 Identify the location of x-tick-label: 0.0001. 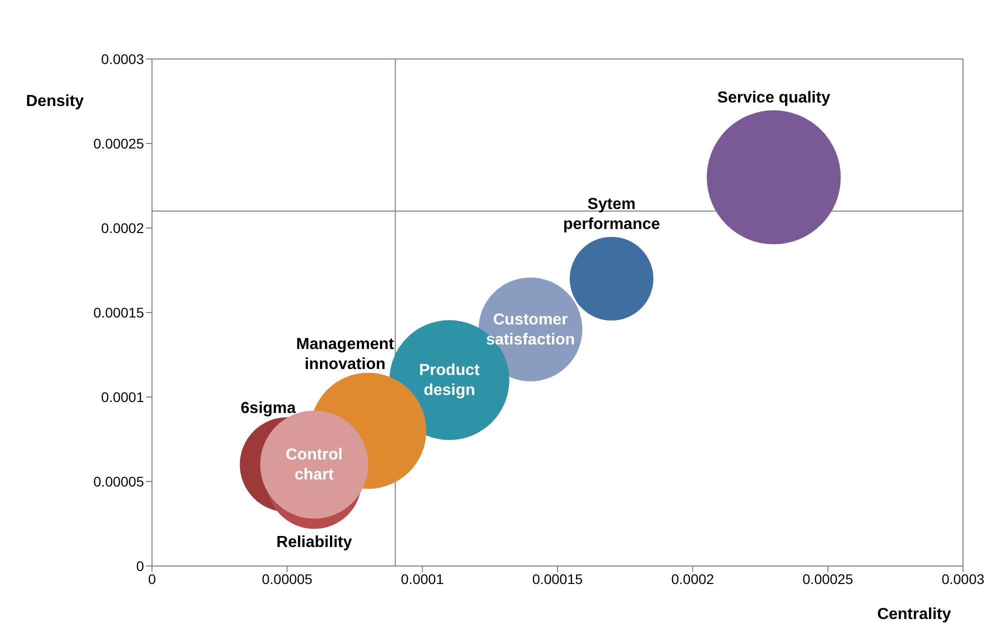
(422, 578).